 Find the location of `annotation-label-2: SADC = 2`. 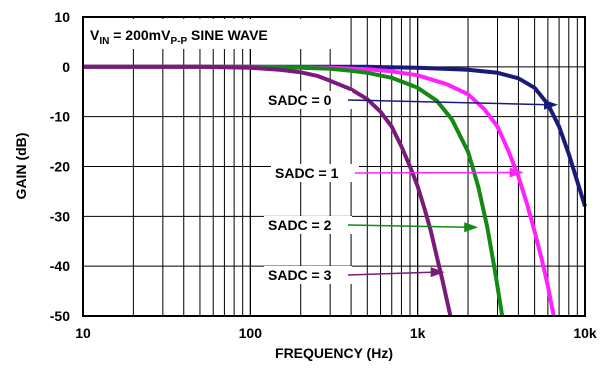

annotation-label-2: SADC = 2 is located at coordinates (300, 225).